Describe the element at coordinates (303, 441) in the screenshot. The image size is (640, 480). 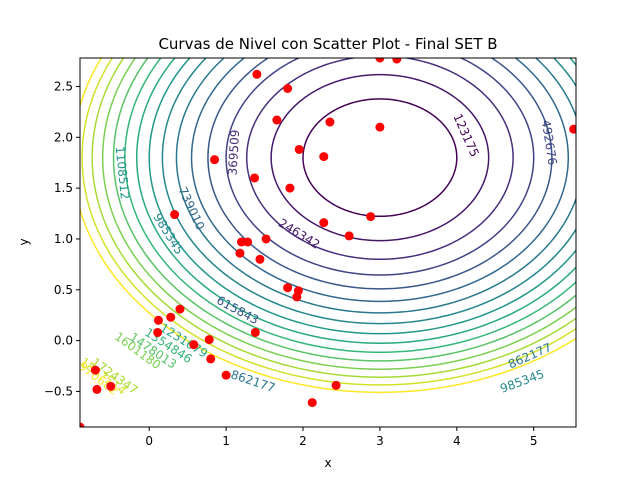
I see `x-tick-label: 2` at that location.